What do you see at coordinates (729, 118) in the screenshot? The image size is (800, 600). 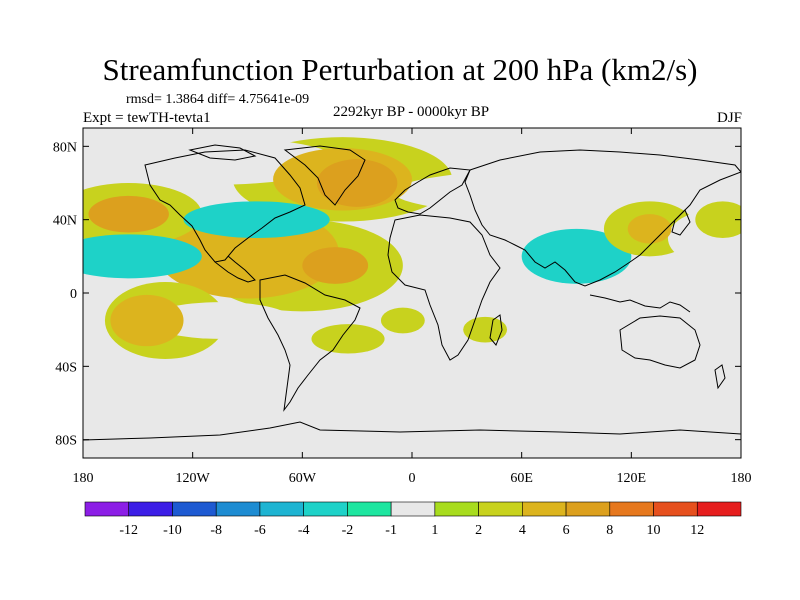 I see `season-subtitle: DJF` at bounding box center [729, 118].